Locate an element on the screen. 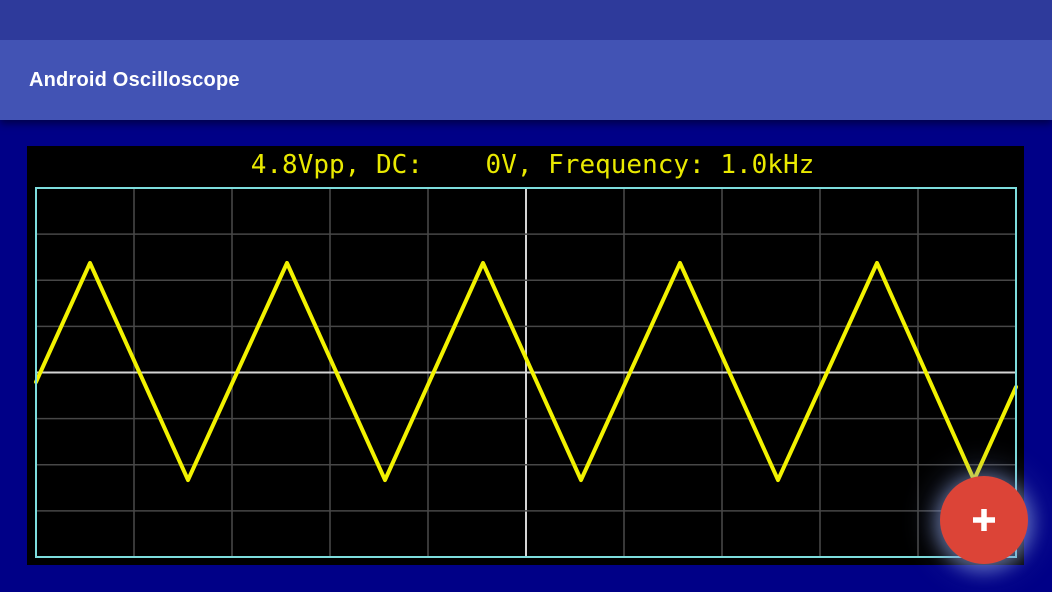  scope-readout: 4.8Vpp, DC: 0V, Frequency: 1.0kHz is located at coordinates (532, 165).